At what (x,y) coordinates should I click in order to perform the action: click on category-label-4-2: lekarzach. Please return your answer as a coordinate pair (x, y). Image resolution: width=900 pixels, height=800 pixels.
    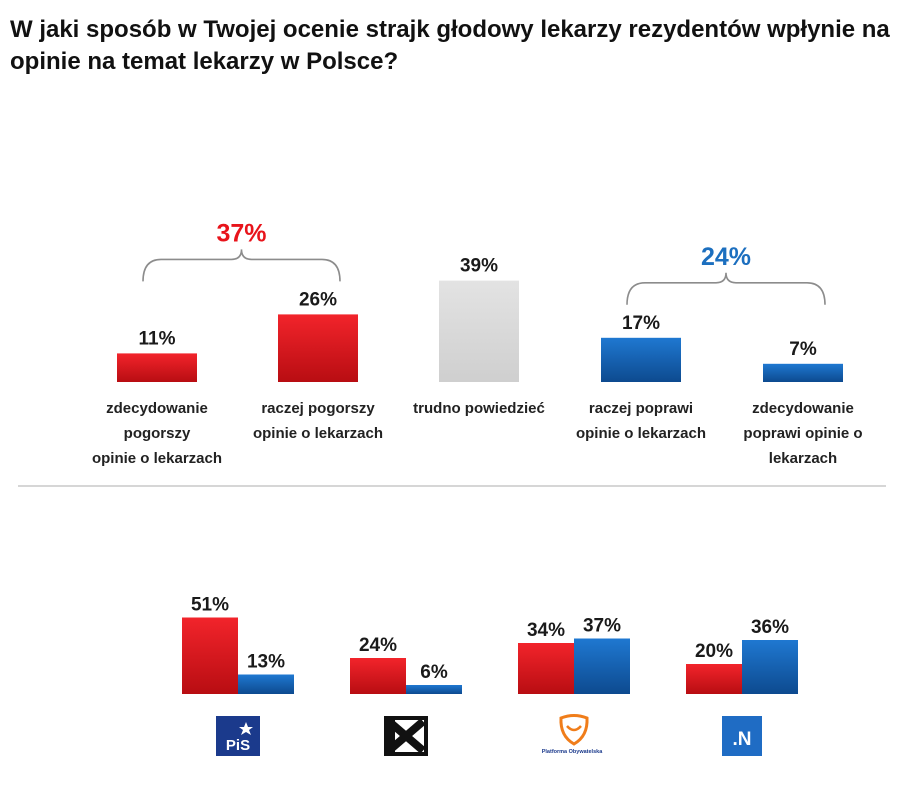
    Looking at the image, I should click on (803, 458).